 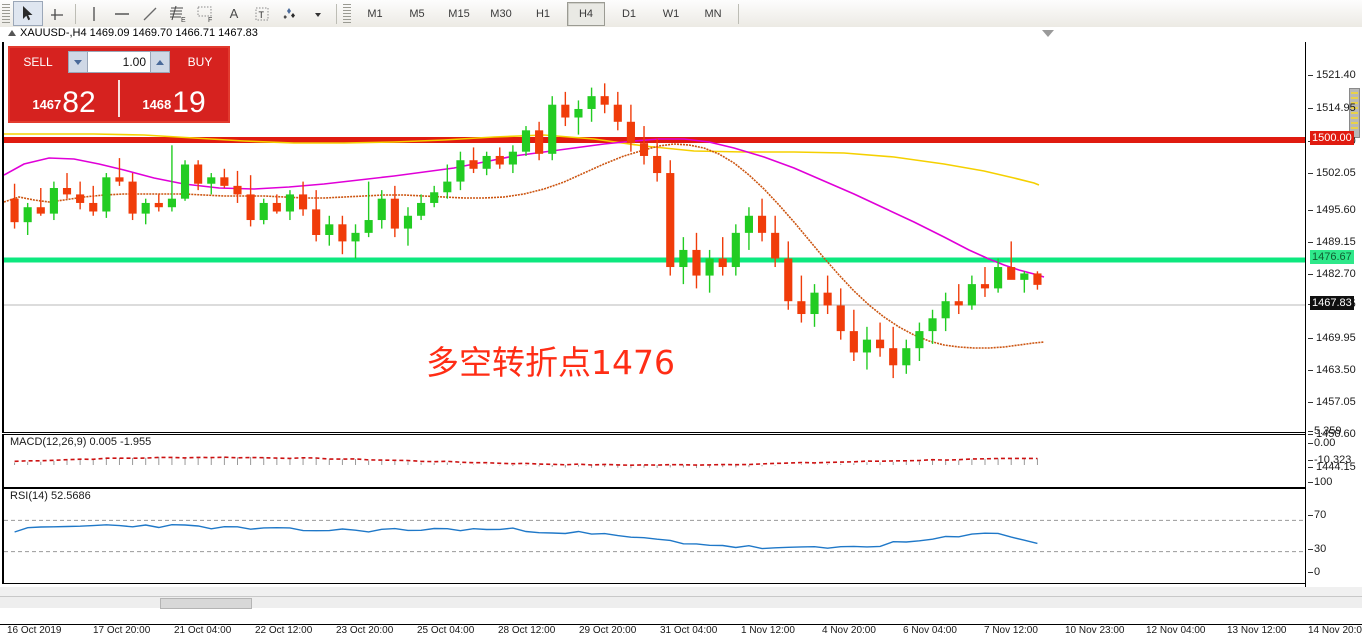 What do you see at coordinates (1095, 630) in the screenshot?
I see `time-tick-label: 10 Nov 23:00` at bounding box center [1095, 630].